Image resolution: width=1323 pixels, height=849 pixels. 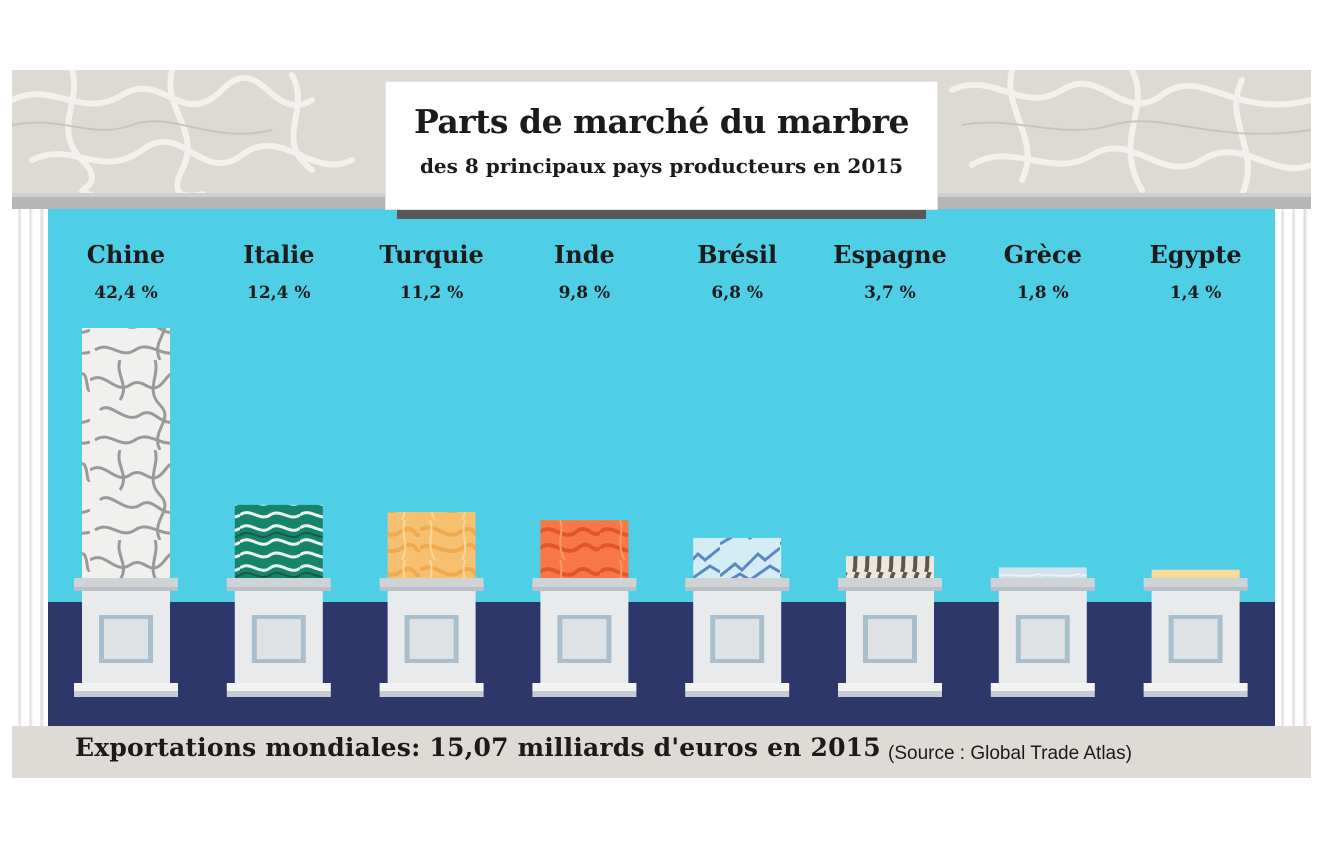 I want to click on category-label-egypte: Egypte, so click(x=1195, y=254).